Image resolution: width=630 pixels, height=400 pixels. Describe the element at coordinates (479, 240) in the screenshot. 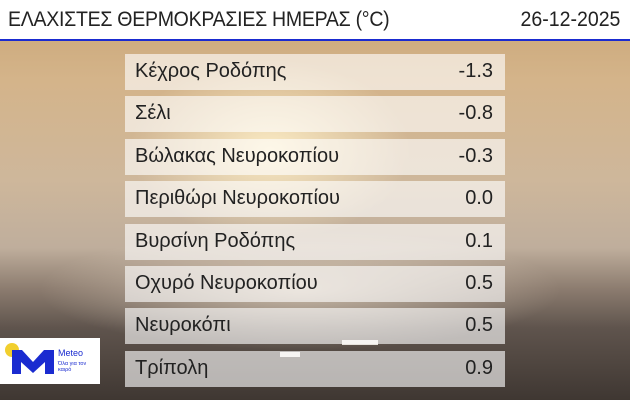

I see `temperature-value: 0.1` at that location.